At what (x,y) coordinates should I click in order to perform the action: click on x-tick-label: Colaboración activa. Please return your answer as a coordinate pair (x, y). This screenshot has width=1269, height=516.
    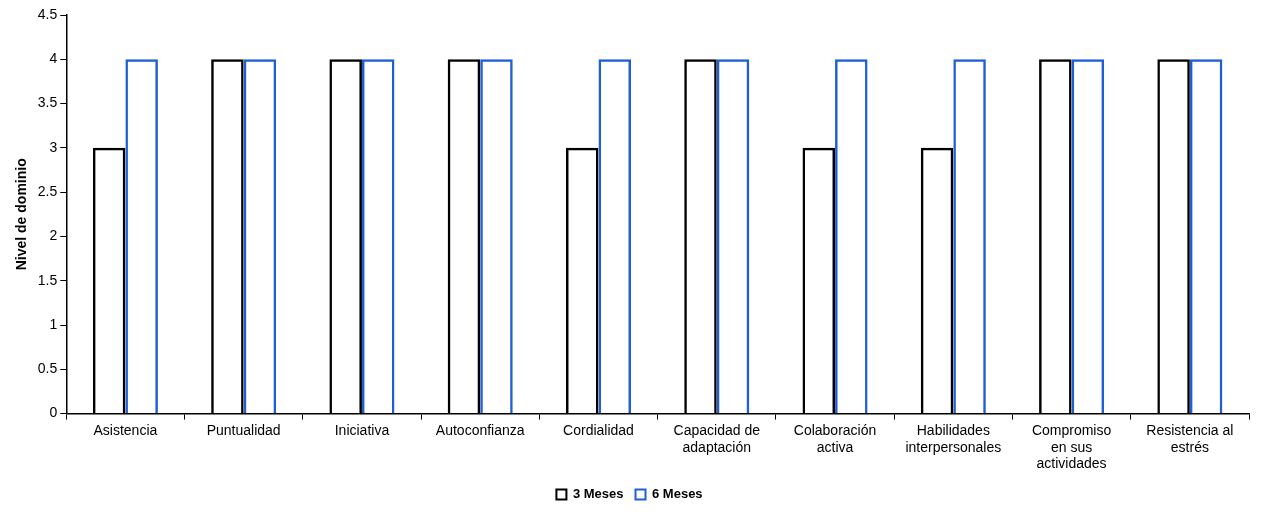
    Looking at the image, I should click on (835, 438).